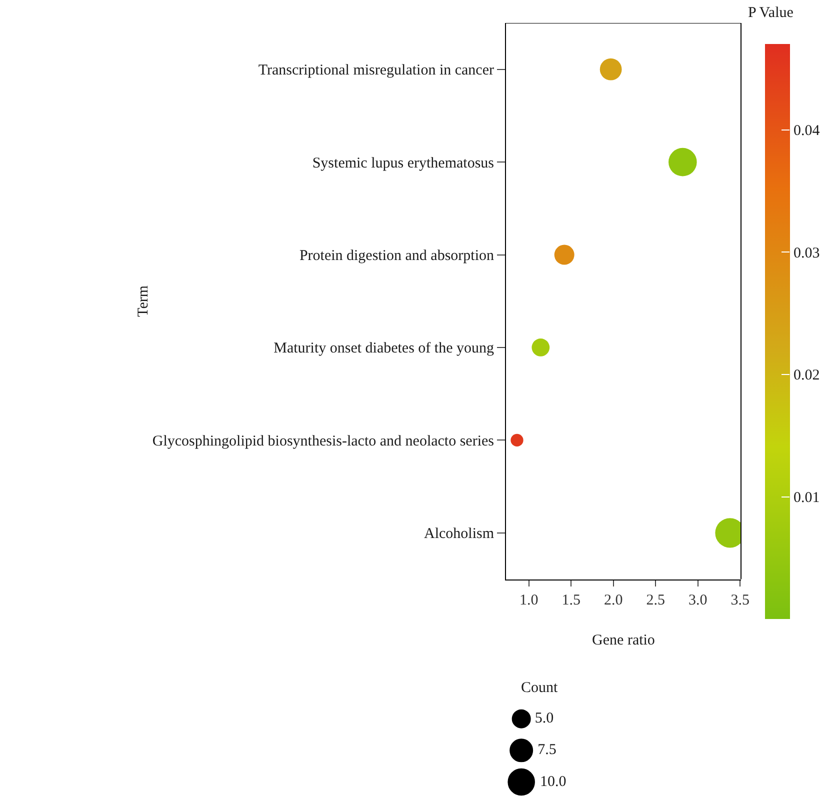 The height and width of the screenshot is (811, 833). What do you see at coordinates (807, 376) in the screenshot?
I see `color-bar-label: 0.02` at bounding box center [807, 376].